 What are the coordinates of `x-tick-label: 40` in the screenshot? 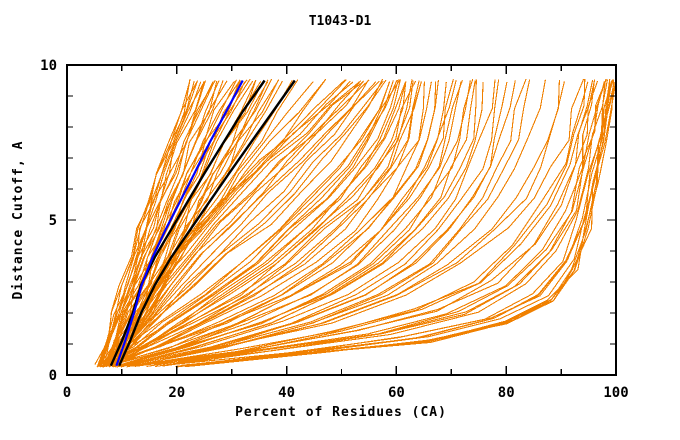 It's located at (286, 393).